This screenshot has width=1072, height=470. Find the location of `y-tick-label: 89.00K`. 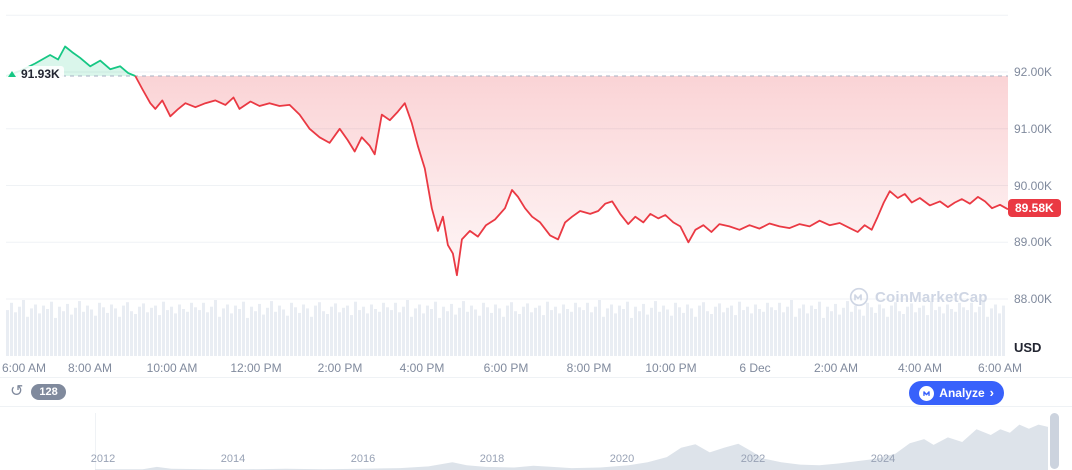

y-tick-label: 89.00K is located at coordinates (1033, 242).